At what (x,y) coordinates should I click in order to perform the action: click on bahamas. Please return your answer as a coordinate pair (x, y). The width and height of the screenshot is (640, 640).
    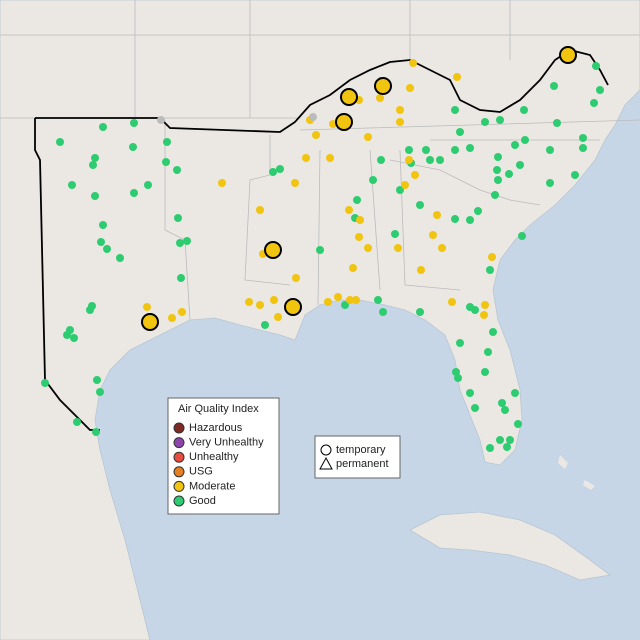
    Looking at the image, I should click on (576, 472).